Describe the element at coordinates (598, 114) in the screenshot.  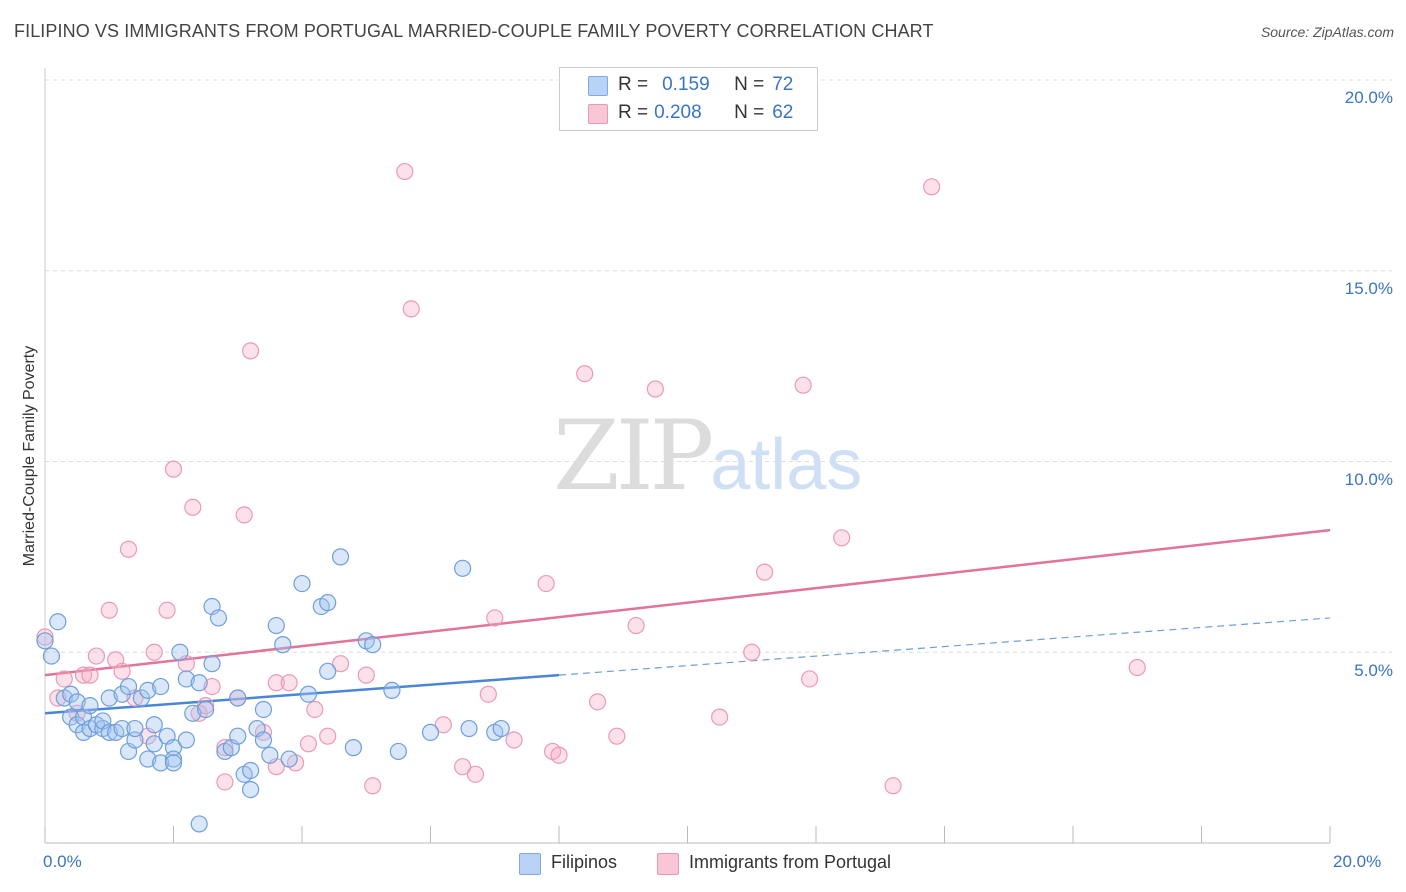
I see `legend-swatch-portugal` at that location.